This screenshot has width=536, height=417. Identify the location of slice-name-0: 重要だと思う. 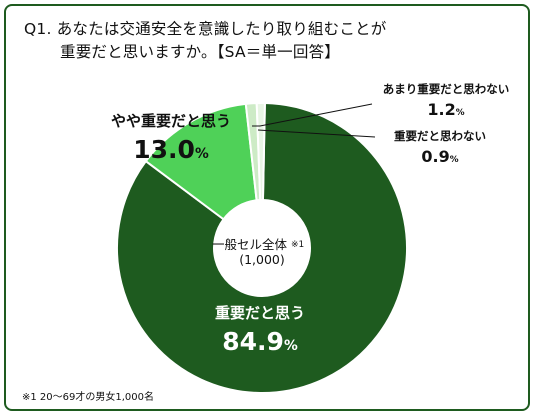
(259, 313).